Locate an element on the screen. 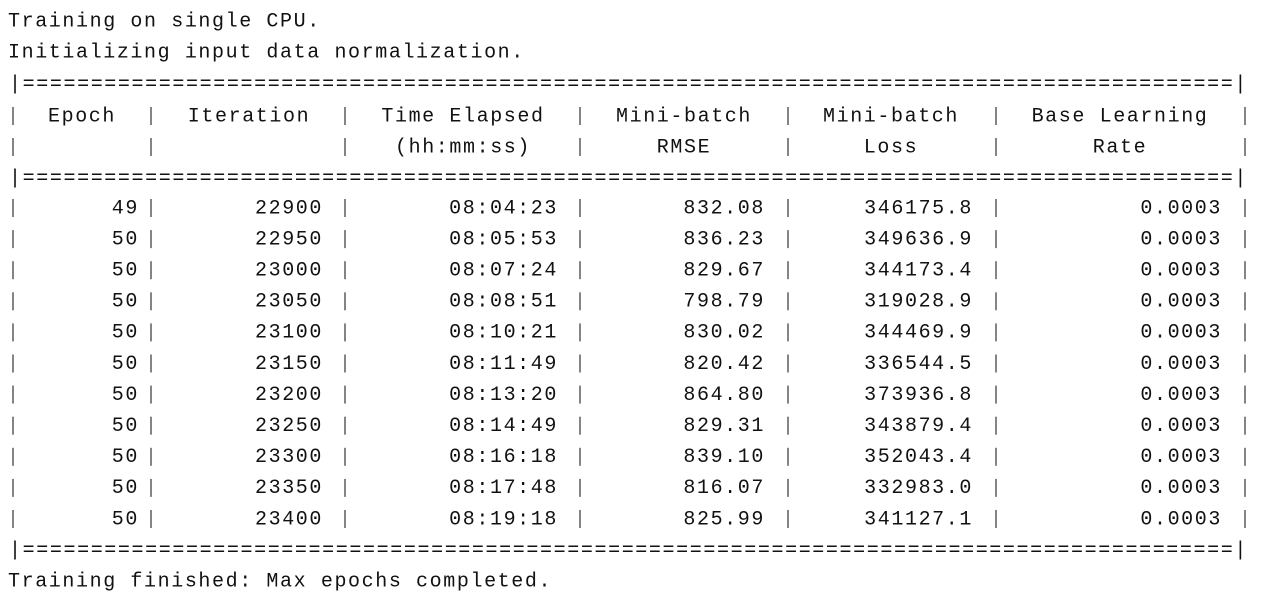 This screenshot has width=1261, height=601. table-cell: 08:13:20 is located at coordinates (503, 395).